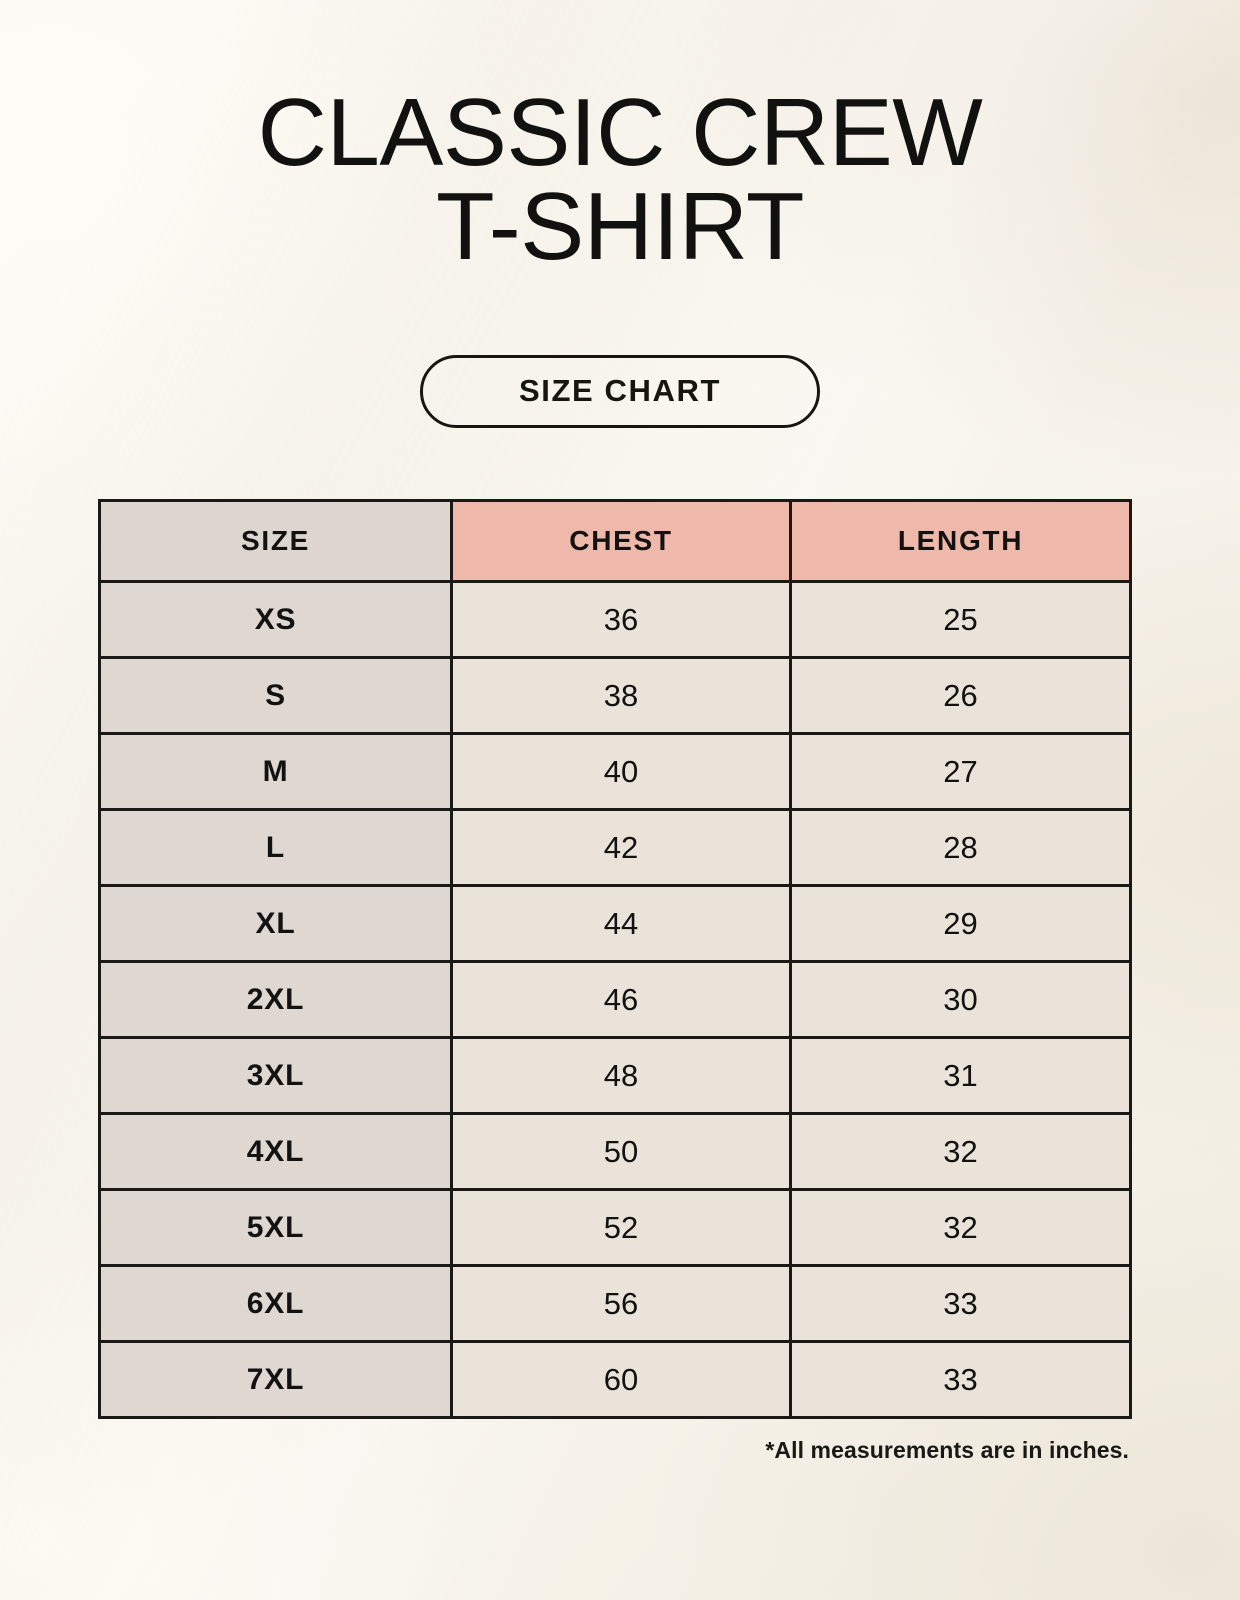 The width and height of the screenshot is (1240, 1600). What do you see at coordinates (621, 923) in the screenshot?
I see `cell-chest: 44` at bounding box center [621, 923].